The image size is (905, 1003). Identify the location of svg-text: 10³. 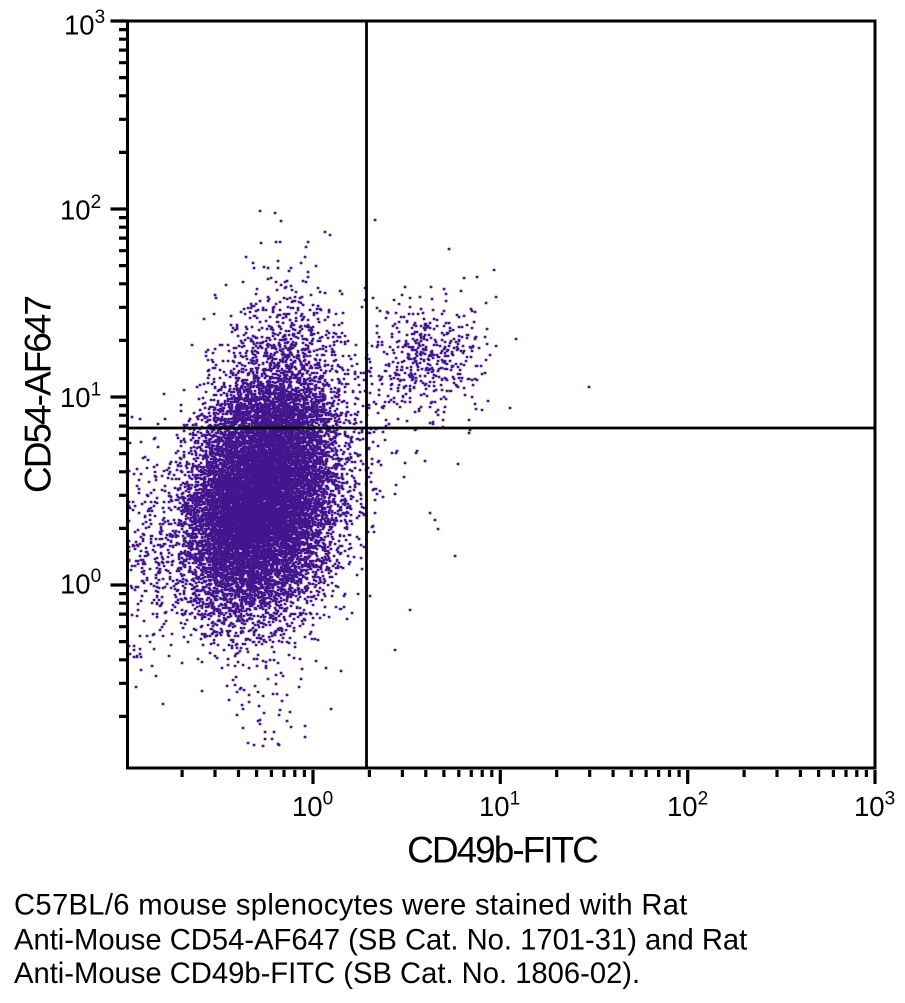
(84, 24).